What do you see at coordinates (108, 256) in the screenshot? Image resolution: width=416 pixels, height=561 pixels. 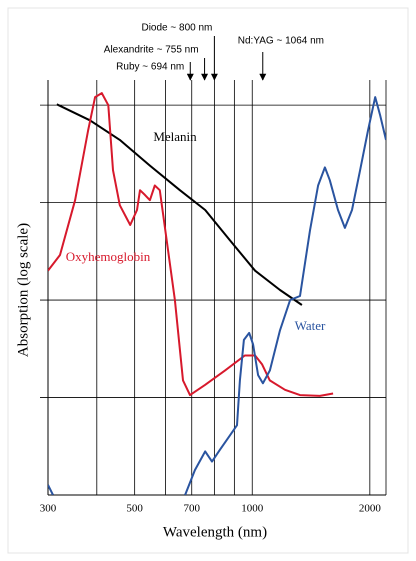 I see `series-label: Oxyhemoglobin` at bounding box center [108, 256].